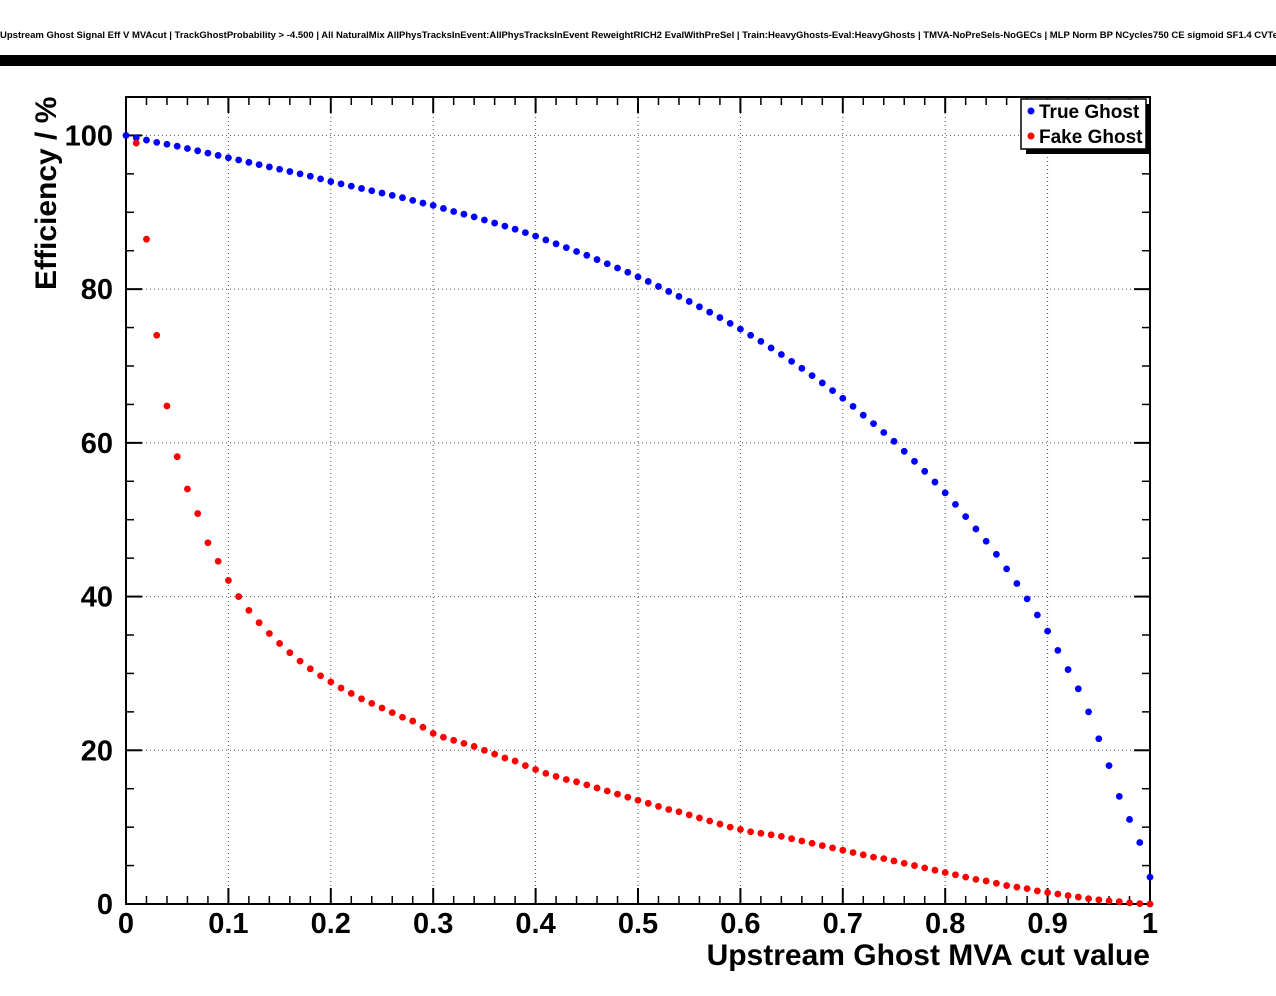  I want to click on legend-label-true-ghost: True Ghost, so click(1089, 112).